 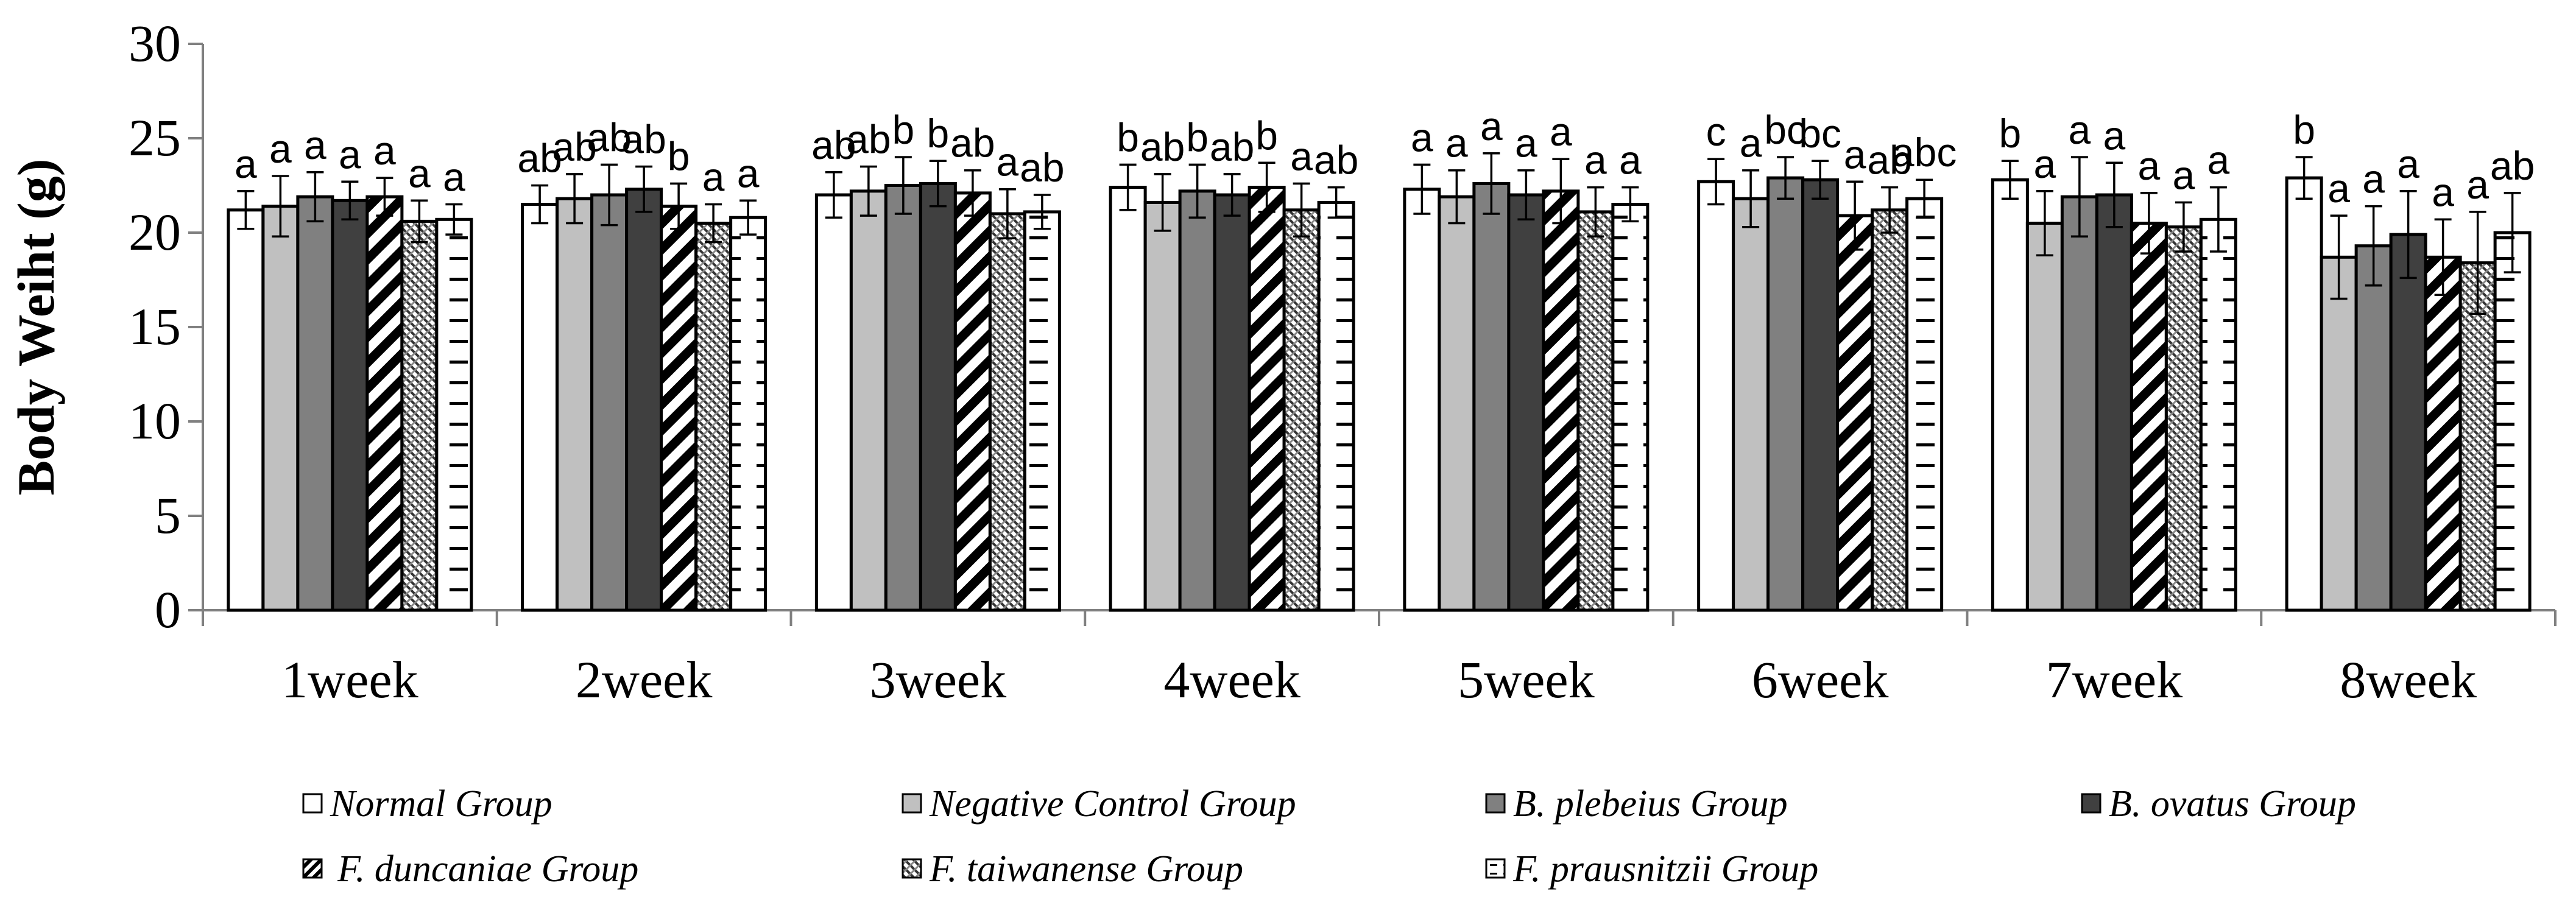 I want to click on legend-label: F. taiwanense Group, so click(x=1086, y=869).